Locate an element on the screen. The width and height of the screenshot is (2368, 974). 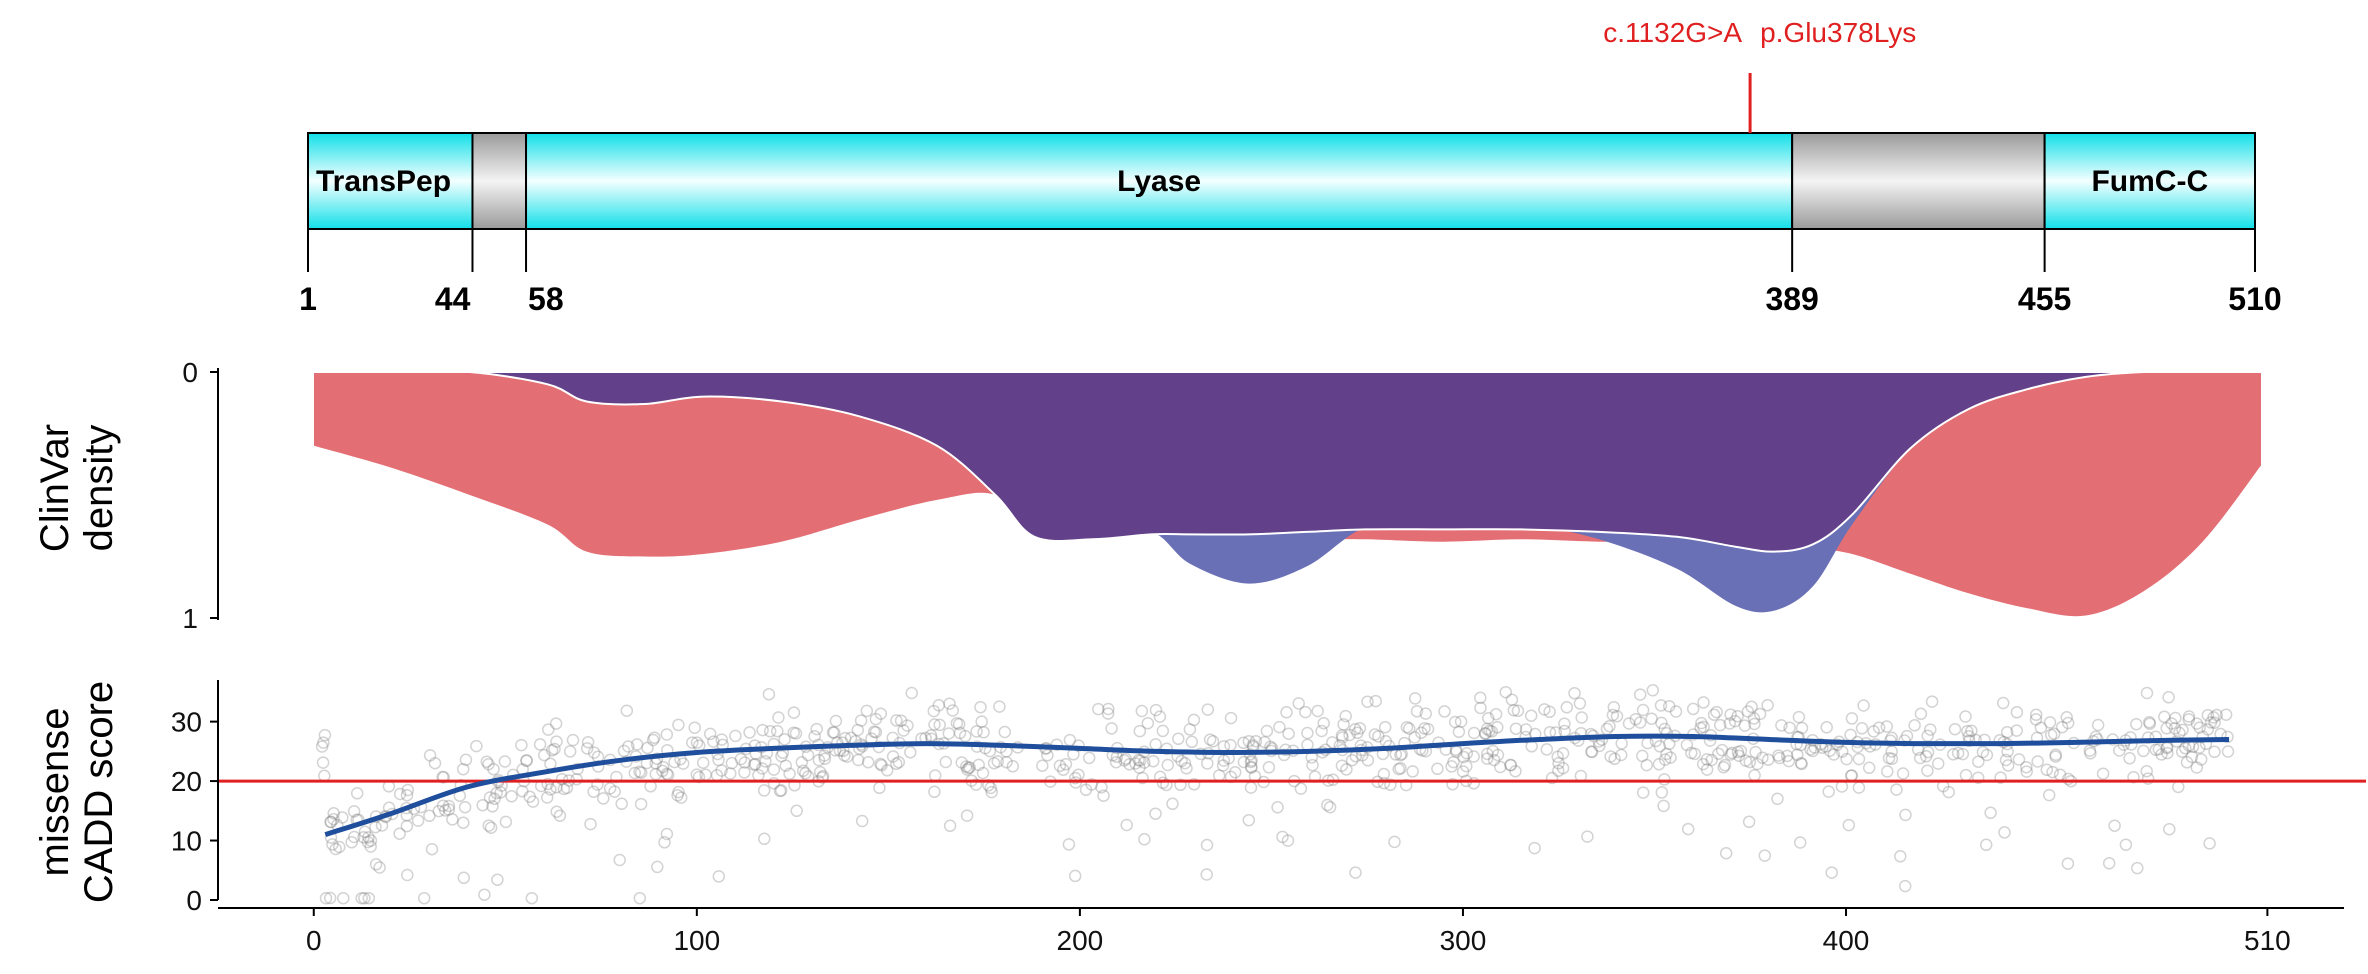
domain-label-4: FumC-C is located at coordinates (2149, 181).